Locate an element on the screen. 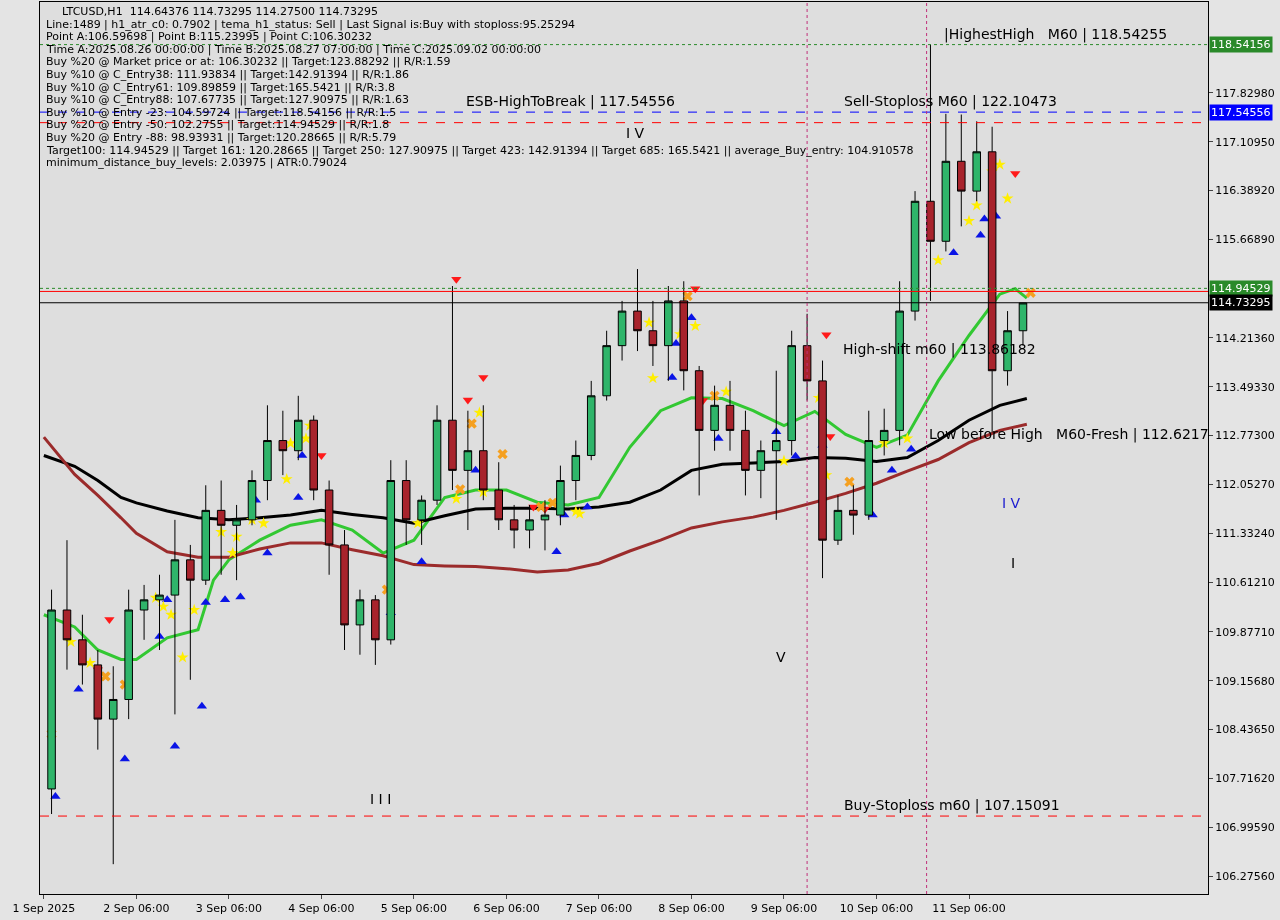 Image resolution: width=1280 pixels, height=920 pixels. x-tick-label: 2 Sep 06:00 is located at coordinates (136, 909).